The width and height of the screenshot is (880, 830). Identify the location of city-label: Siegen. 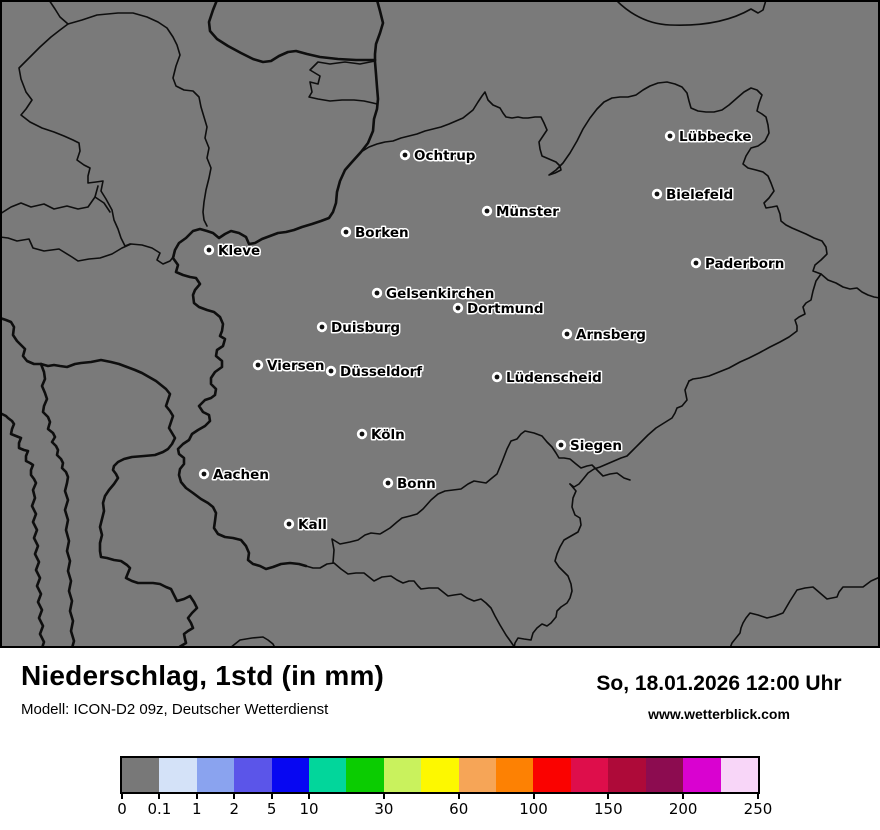
(596, 446).